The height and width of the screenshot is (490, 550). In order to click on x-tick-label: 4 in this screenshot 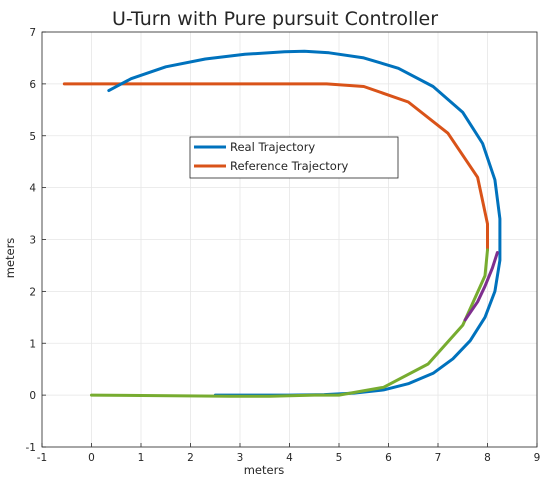, I will do `click(289, 458)`.